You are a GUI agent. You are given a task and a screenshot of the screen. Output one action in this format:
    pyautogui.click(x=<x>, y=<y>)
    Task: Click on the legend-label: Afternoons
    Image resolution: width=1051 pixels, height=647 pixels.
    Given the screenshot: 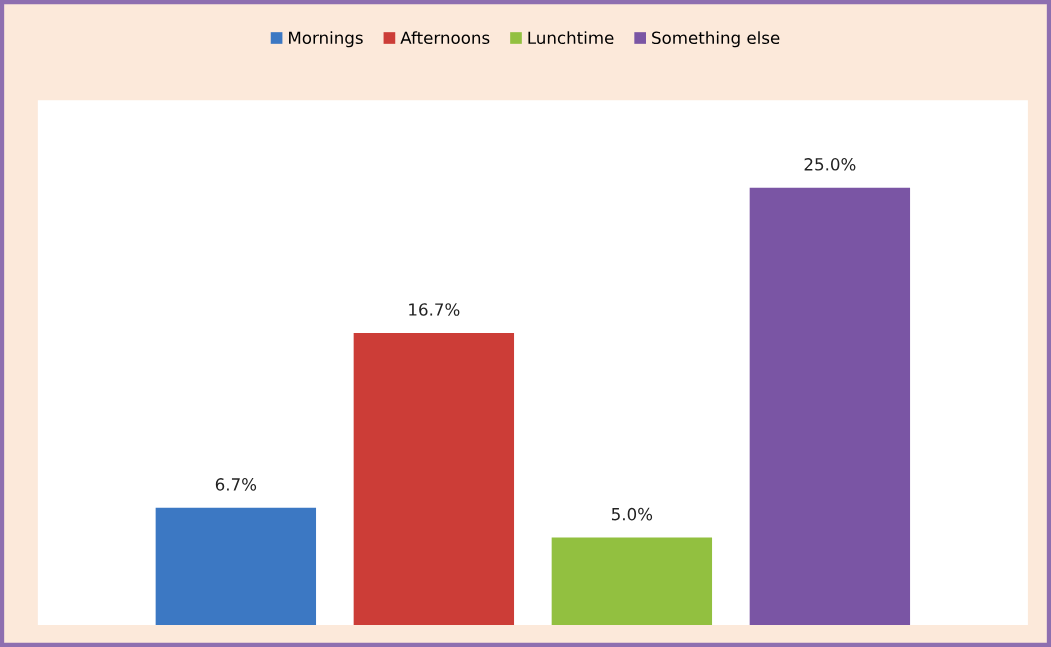 What is the action you would take?
    pyautogui.click(x=445, y=38)
    